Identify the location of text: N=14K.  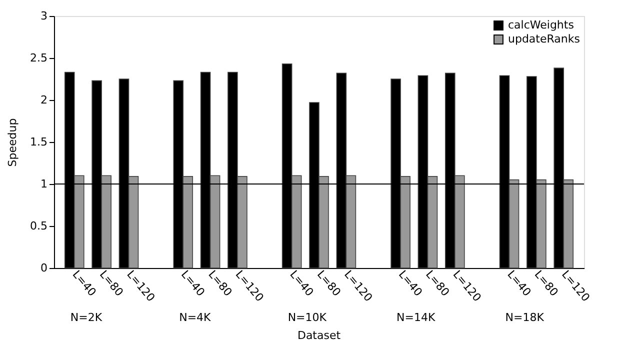
(416, 317).